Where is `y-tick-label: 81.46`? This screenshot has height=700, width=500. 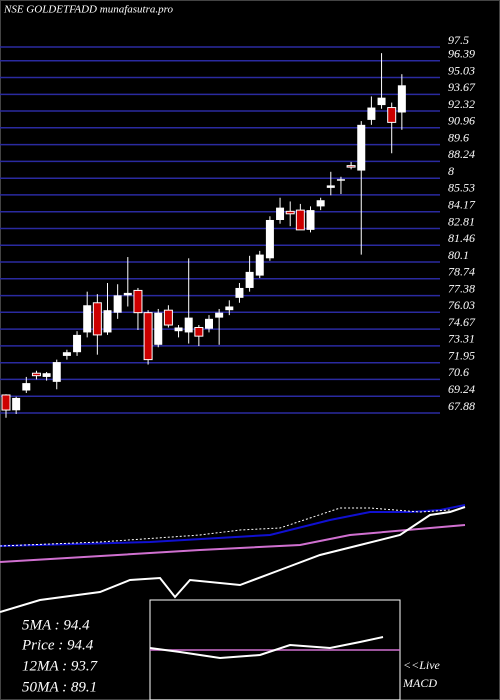 y-tick-label: 81.46 is located at coordinates (461, 238).